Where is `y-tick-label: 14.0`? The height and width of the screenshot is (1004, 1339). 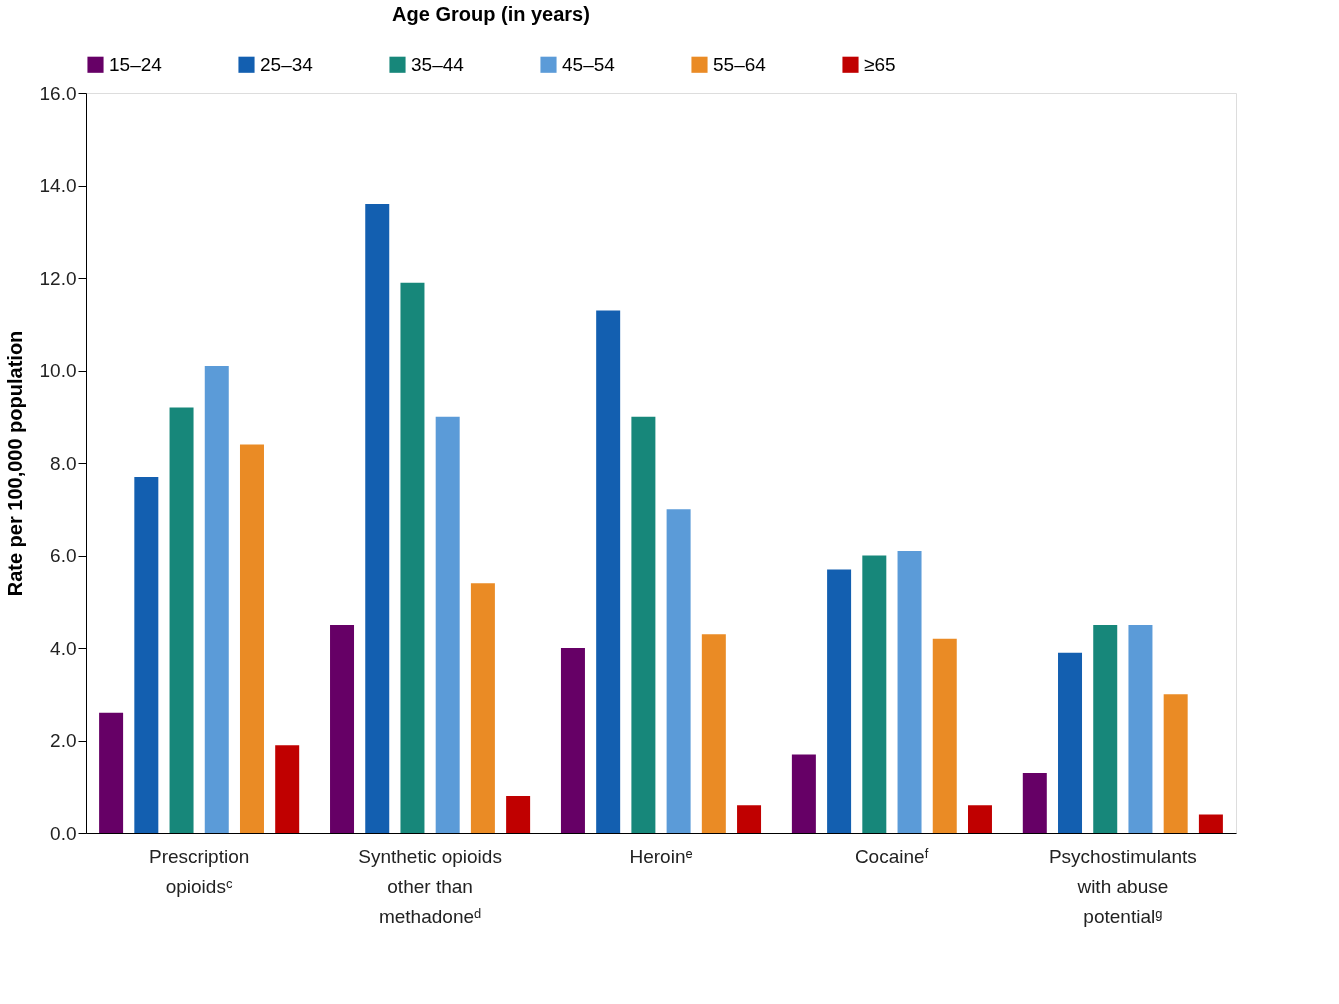
y-tick-label: 14.0 is located at coordinates (58, 185).